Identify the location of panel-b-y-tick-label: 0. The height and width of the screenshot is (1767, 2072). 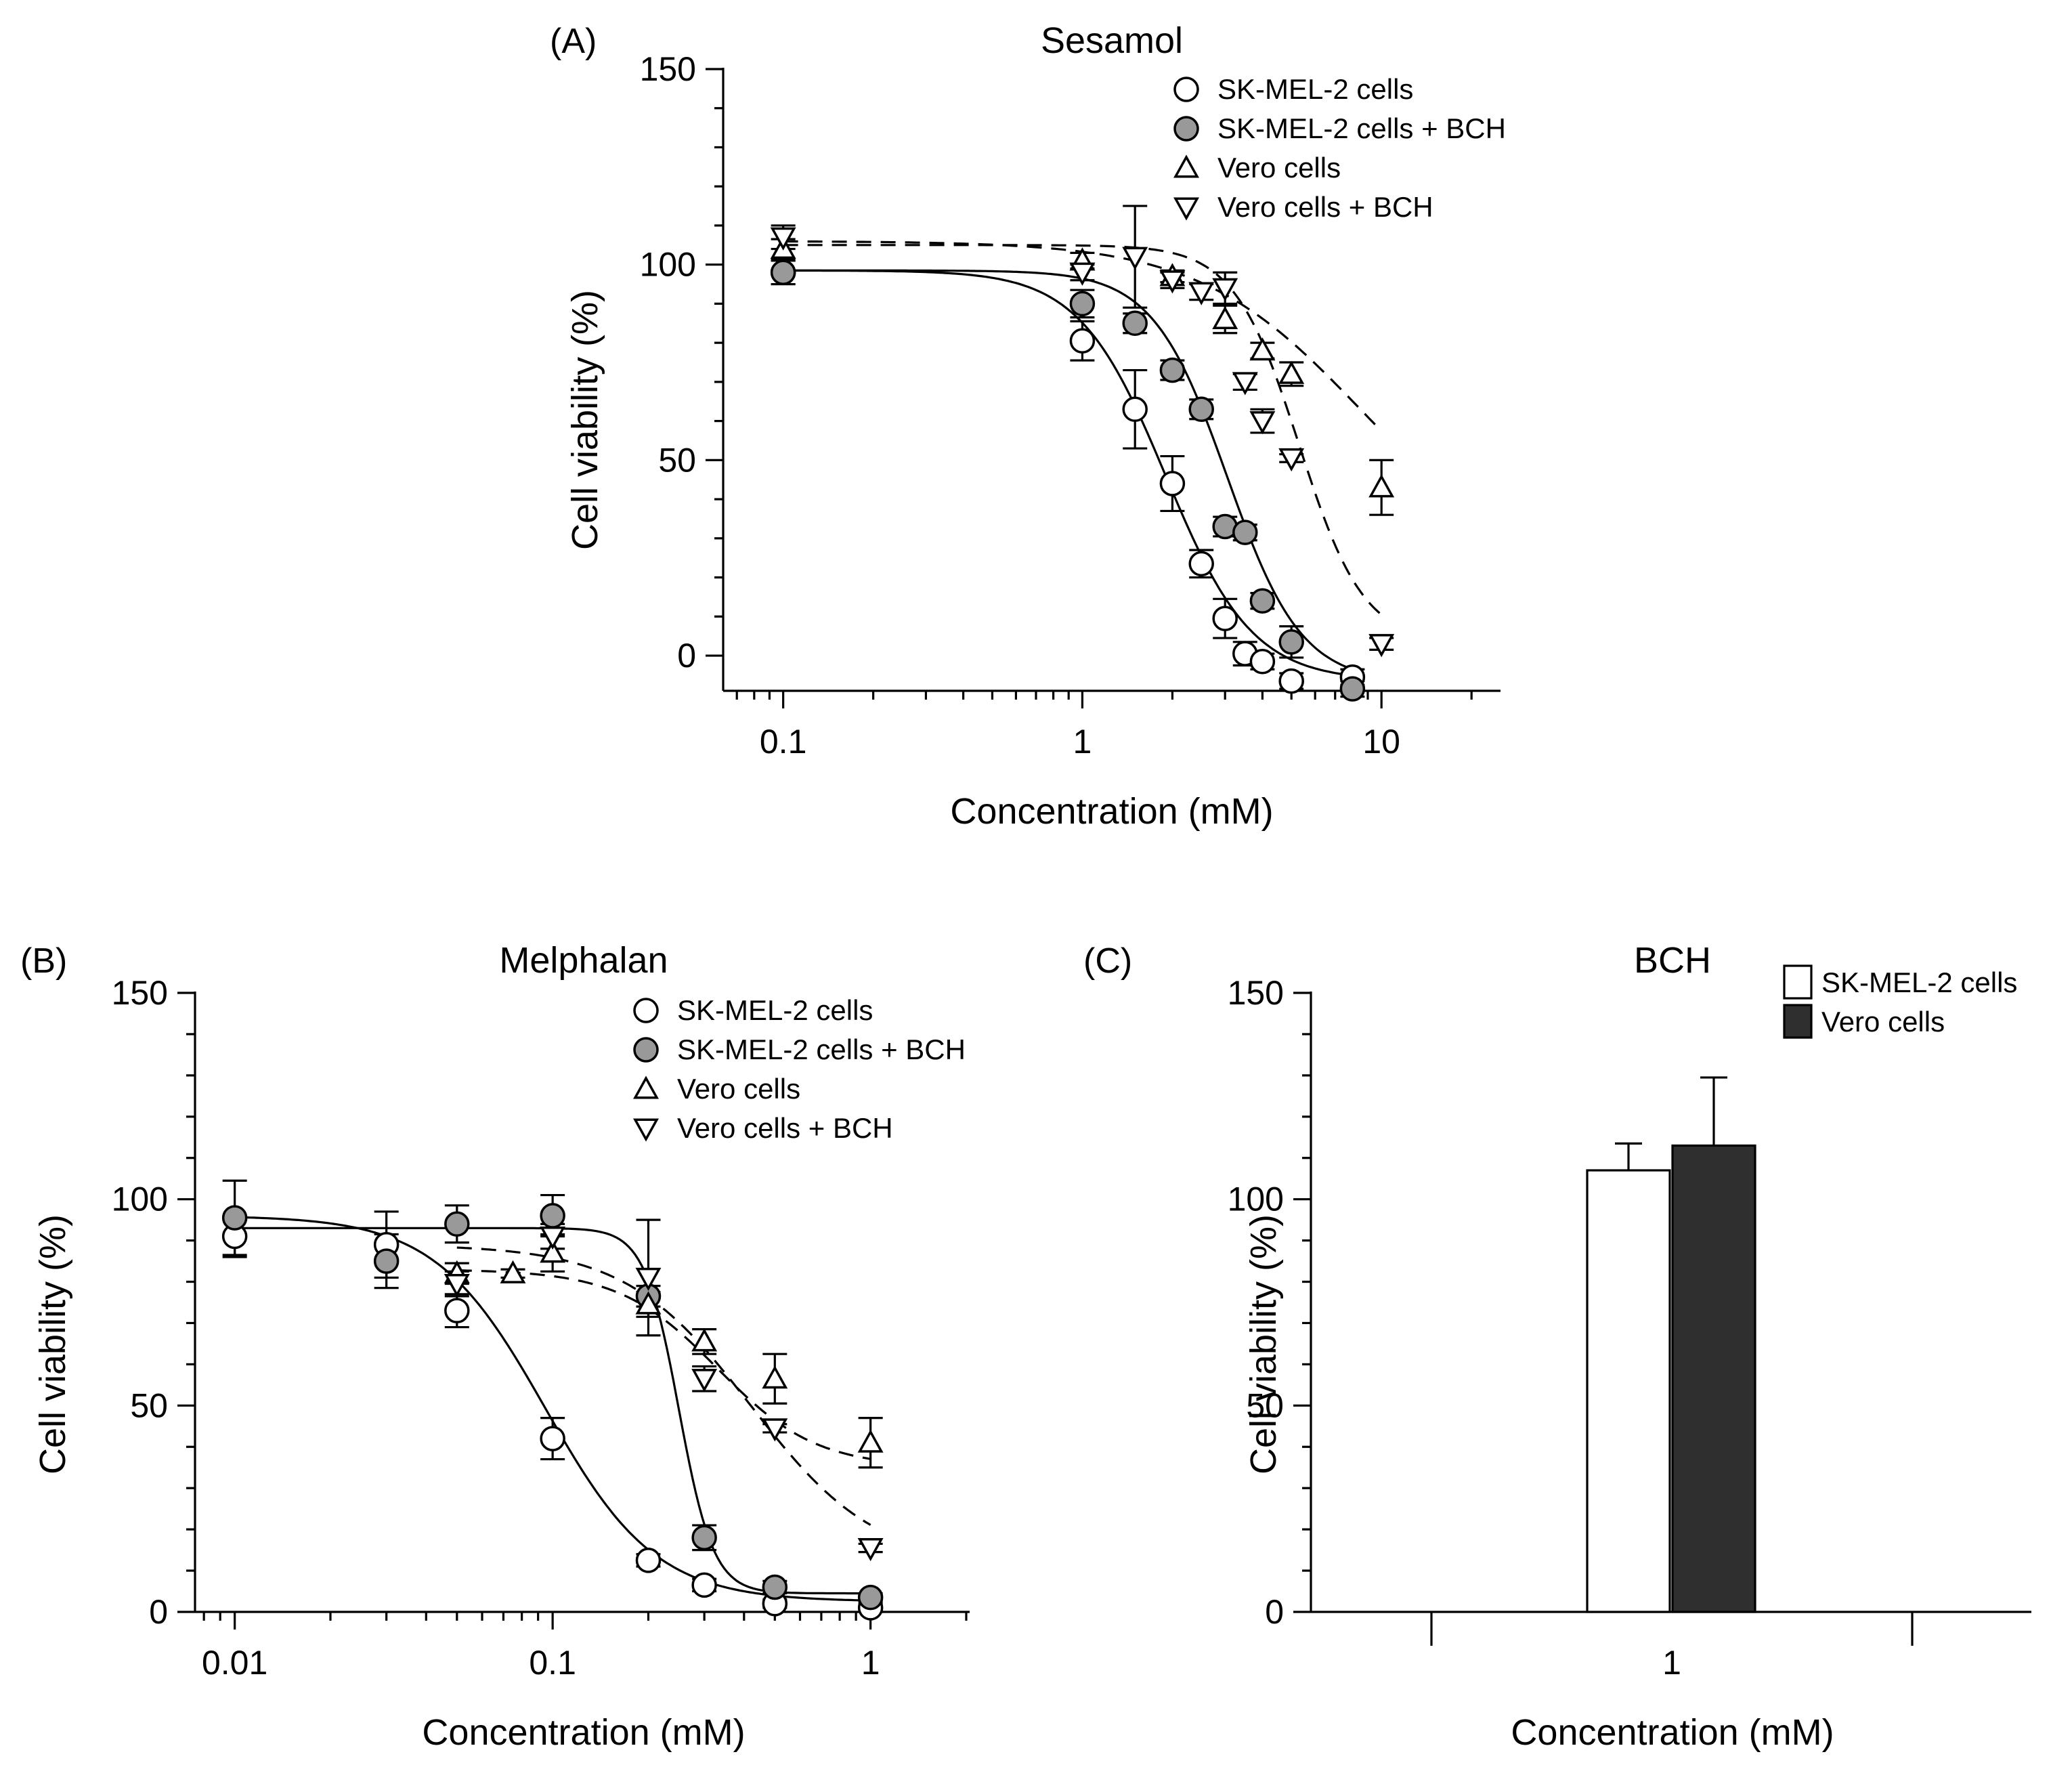
(158, 1612).